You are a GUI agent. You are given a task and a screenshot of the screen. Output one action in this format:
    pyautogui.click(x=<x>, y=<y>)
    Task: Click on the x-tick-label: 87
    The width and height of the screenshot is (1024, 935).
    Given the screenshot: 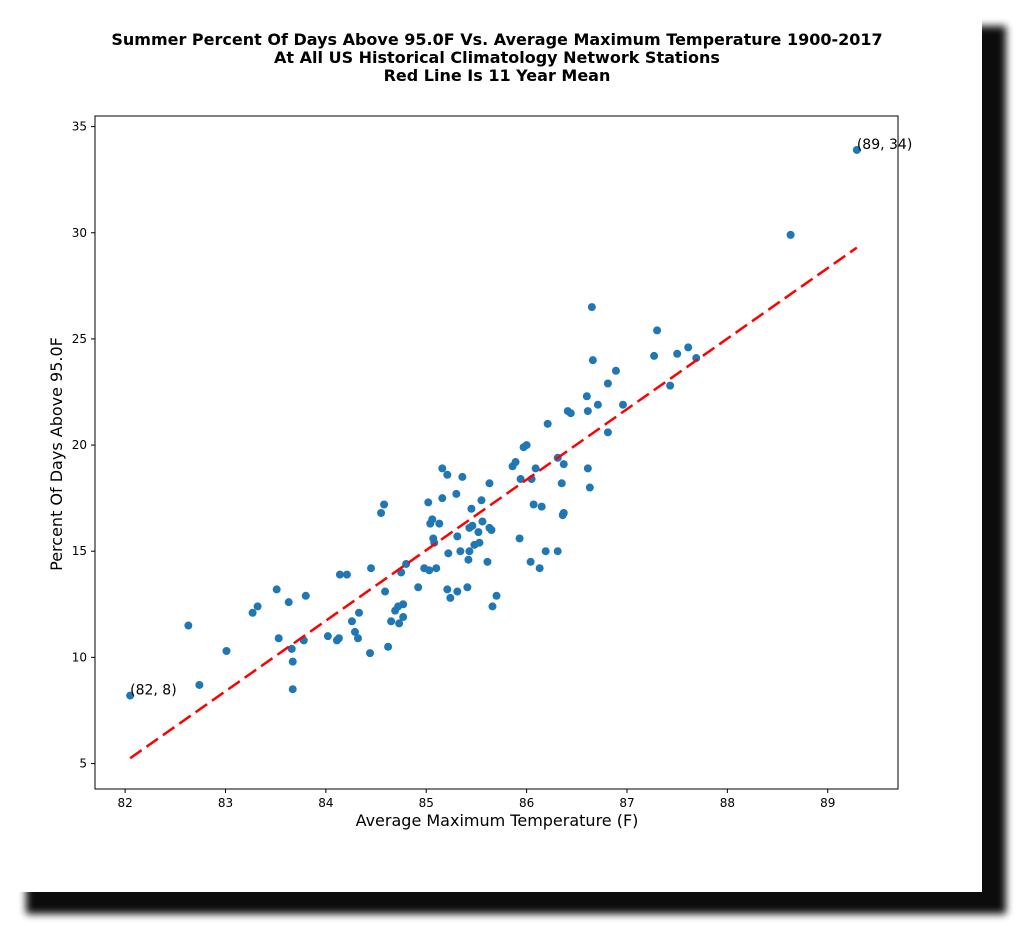 What is the action you would take?
    pyautogui.click(x=626, y=803)
    